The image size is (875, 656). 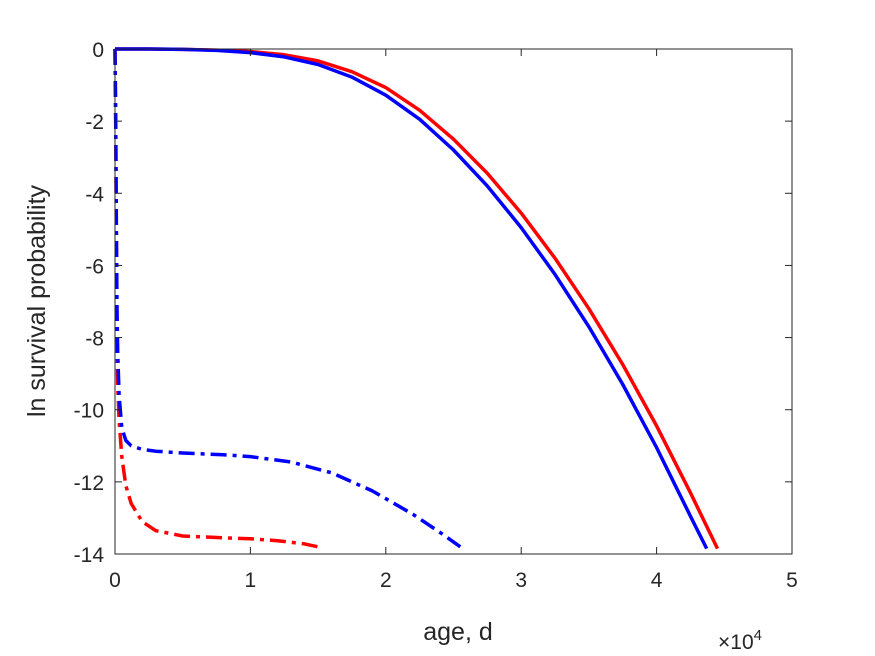 What do you see at coordinates (94, 194) in the screenshot?
I see `y-tick-label: -4` at bounding box center [94, 194].